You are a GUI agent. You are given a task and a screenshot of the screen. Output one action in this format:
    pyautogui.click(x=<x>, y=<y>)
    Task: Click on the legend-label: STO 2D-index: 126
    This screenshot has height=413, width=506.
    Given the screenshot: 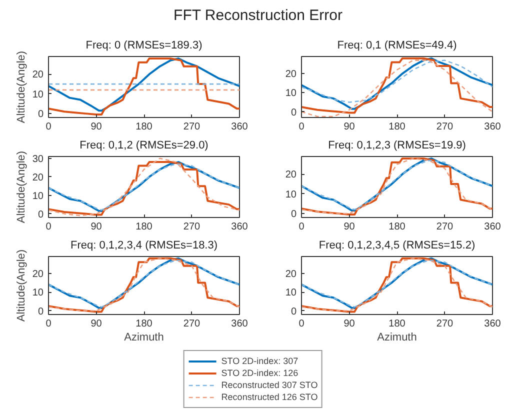 What is the action you would take?
    pyautogui.click(x=259, y=373)
    